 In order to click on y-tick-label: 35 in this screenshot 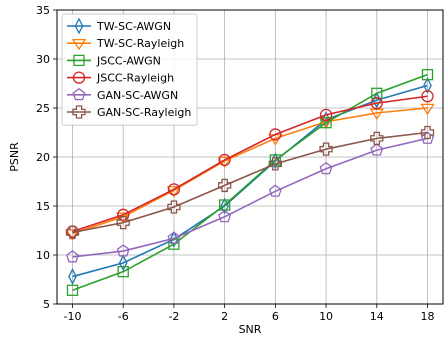, I will do `click(43, 10)`.